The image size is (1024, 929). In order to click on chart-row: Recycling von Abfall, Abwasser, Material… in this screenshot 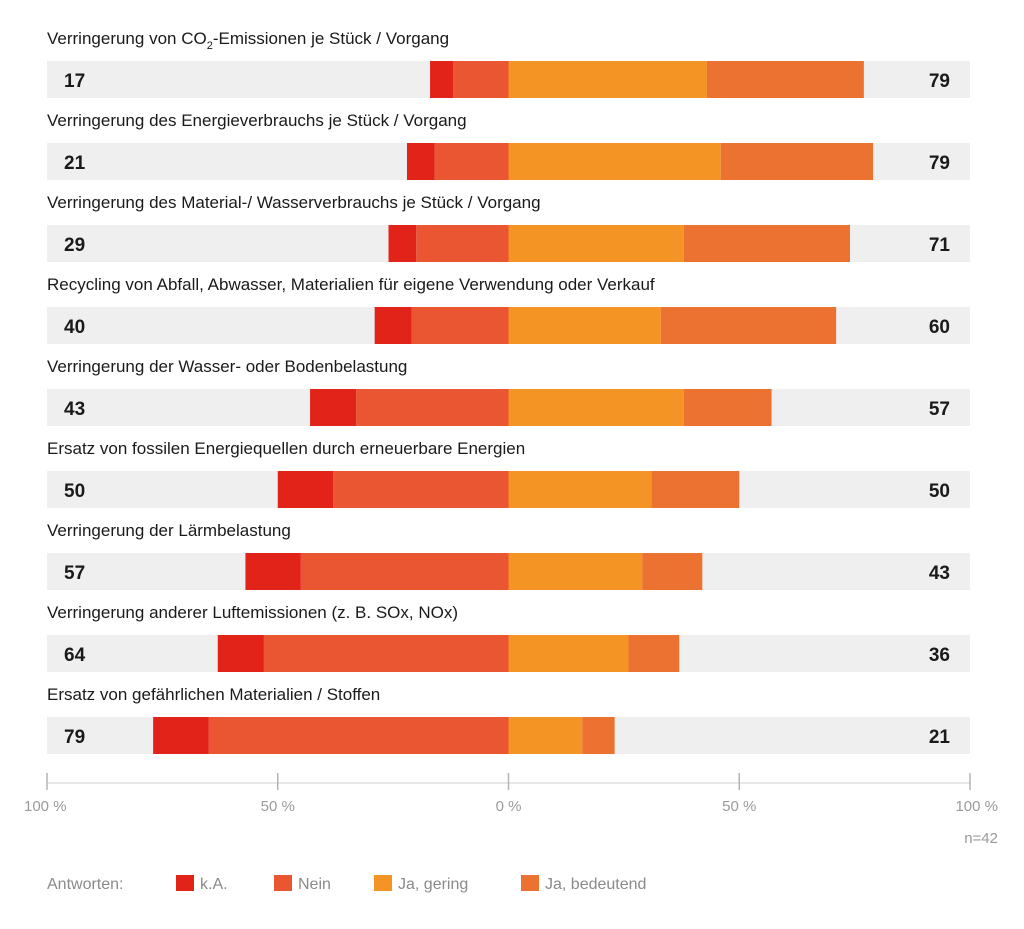, I will do `click(508, 309)`.